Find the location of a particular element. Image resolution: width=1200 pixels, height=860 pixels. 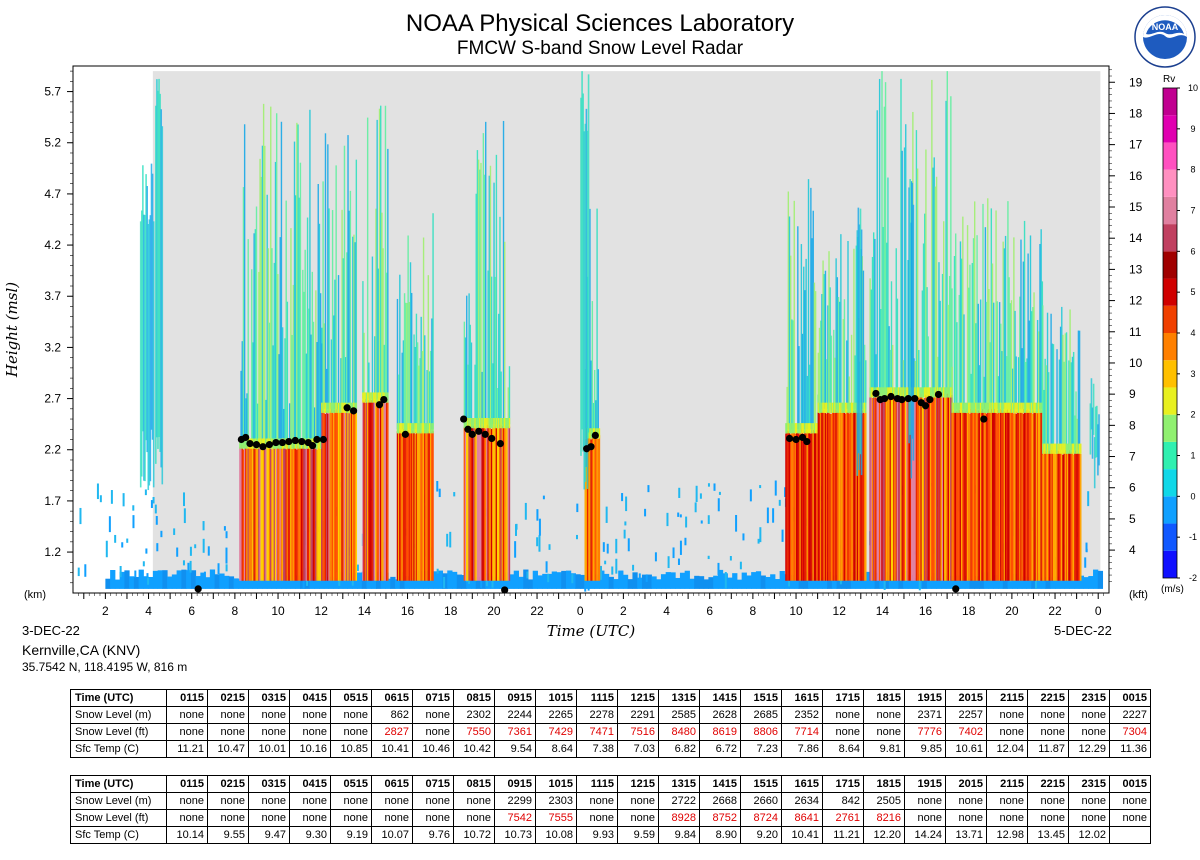

table-cell: 2015 is located at coordinates (966, 784).